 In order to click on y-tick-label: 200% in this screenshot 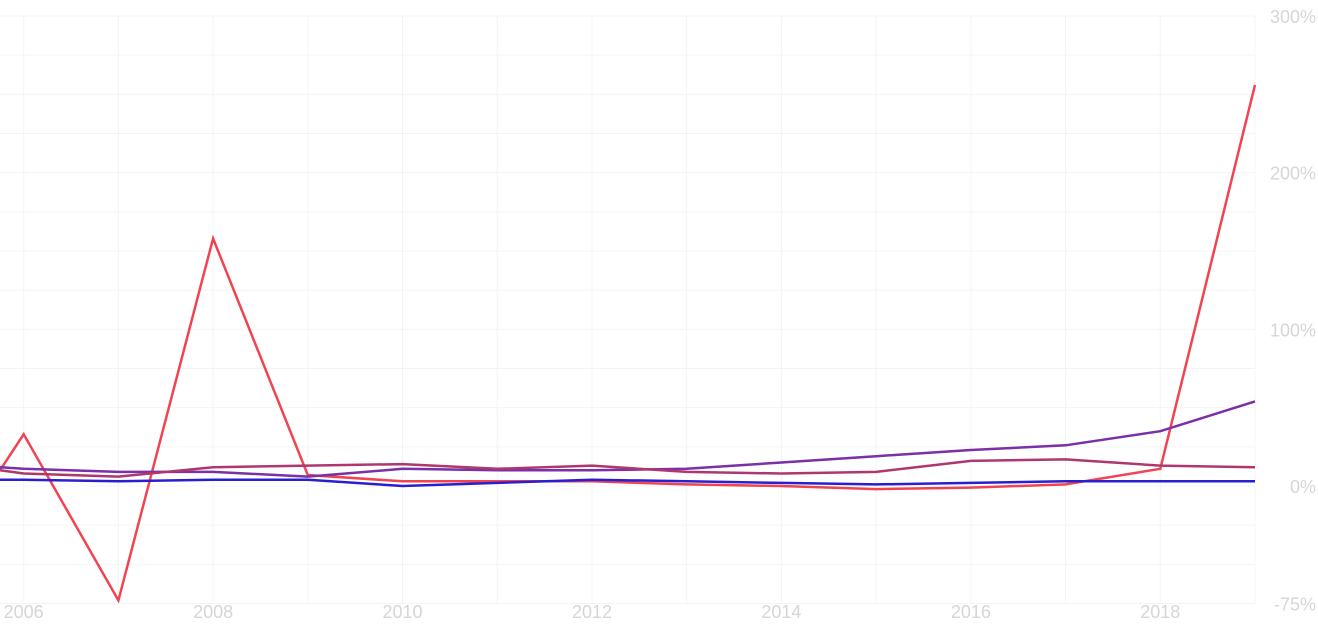, I will do `click(1293, 174)`.